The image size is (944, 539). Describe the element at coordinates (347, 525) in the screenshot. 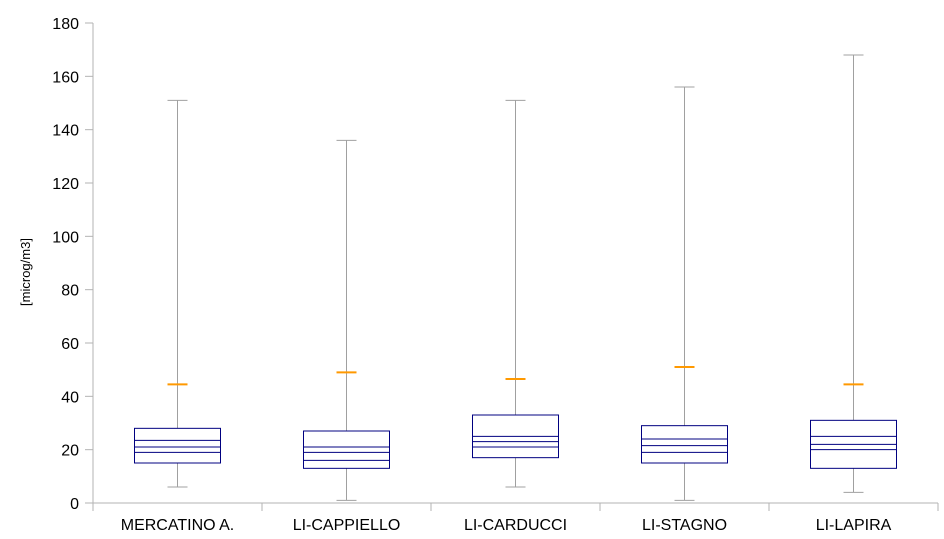

I see `x-category-label: LI-CAPPIELLO` at that location.